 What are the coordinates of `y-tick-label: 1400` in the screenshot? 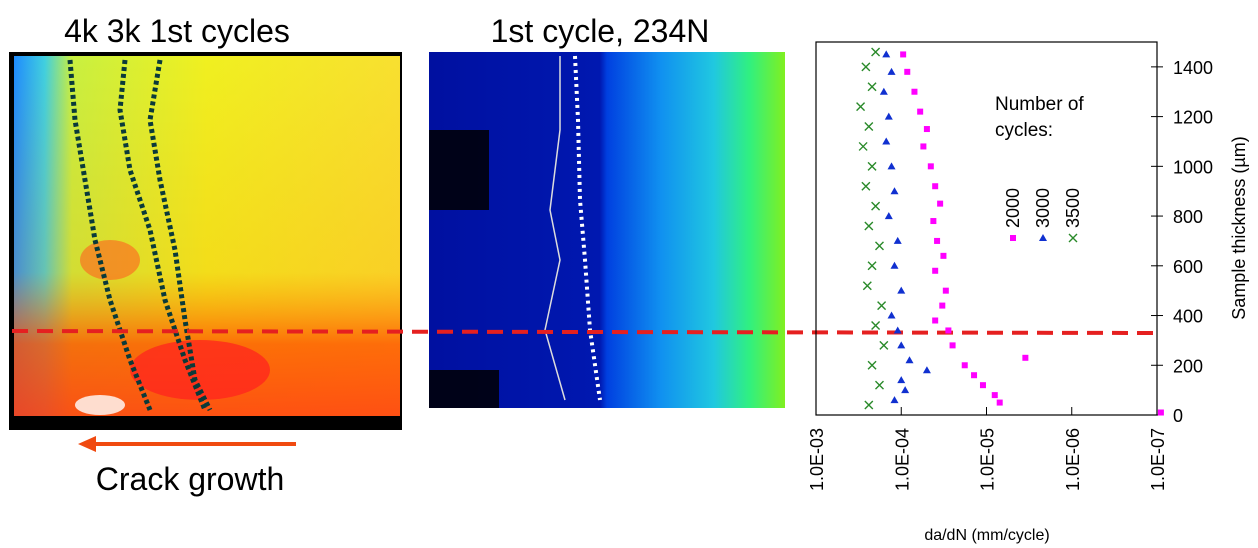 It's located at (1193, 68).